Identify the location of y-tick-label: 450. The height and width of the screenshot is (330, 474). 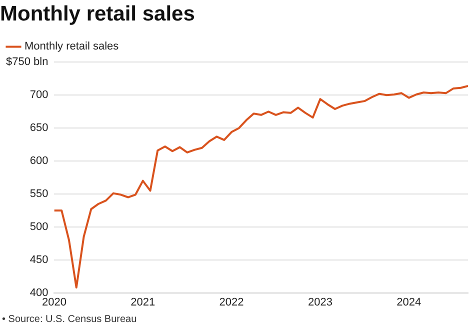
(39, 260).